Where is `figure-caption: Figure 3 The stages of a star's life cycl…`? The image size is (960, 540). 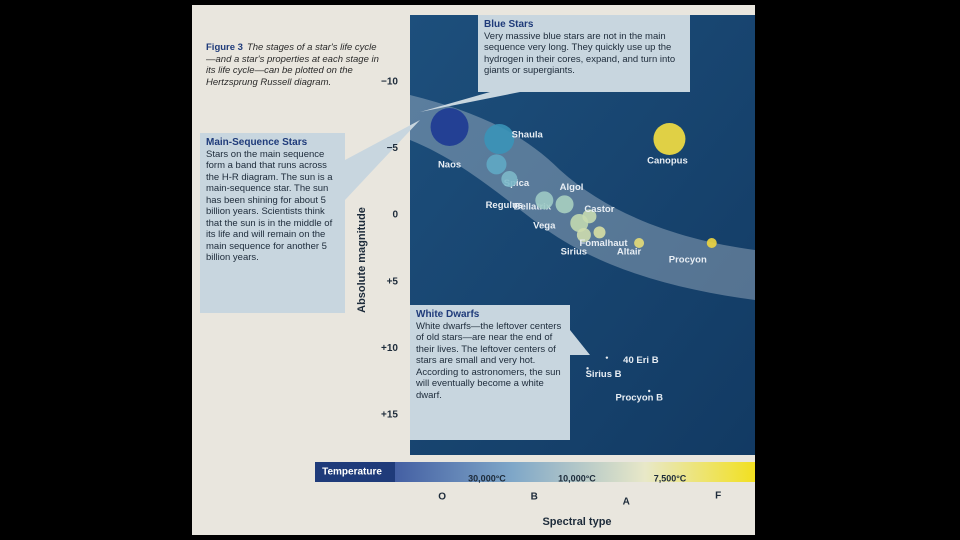
figure-caption: Figure 3 The stages of a star's life cycl… is located at coordinates (293, 65).